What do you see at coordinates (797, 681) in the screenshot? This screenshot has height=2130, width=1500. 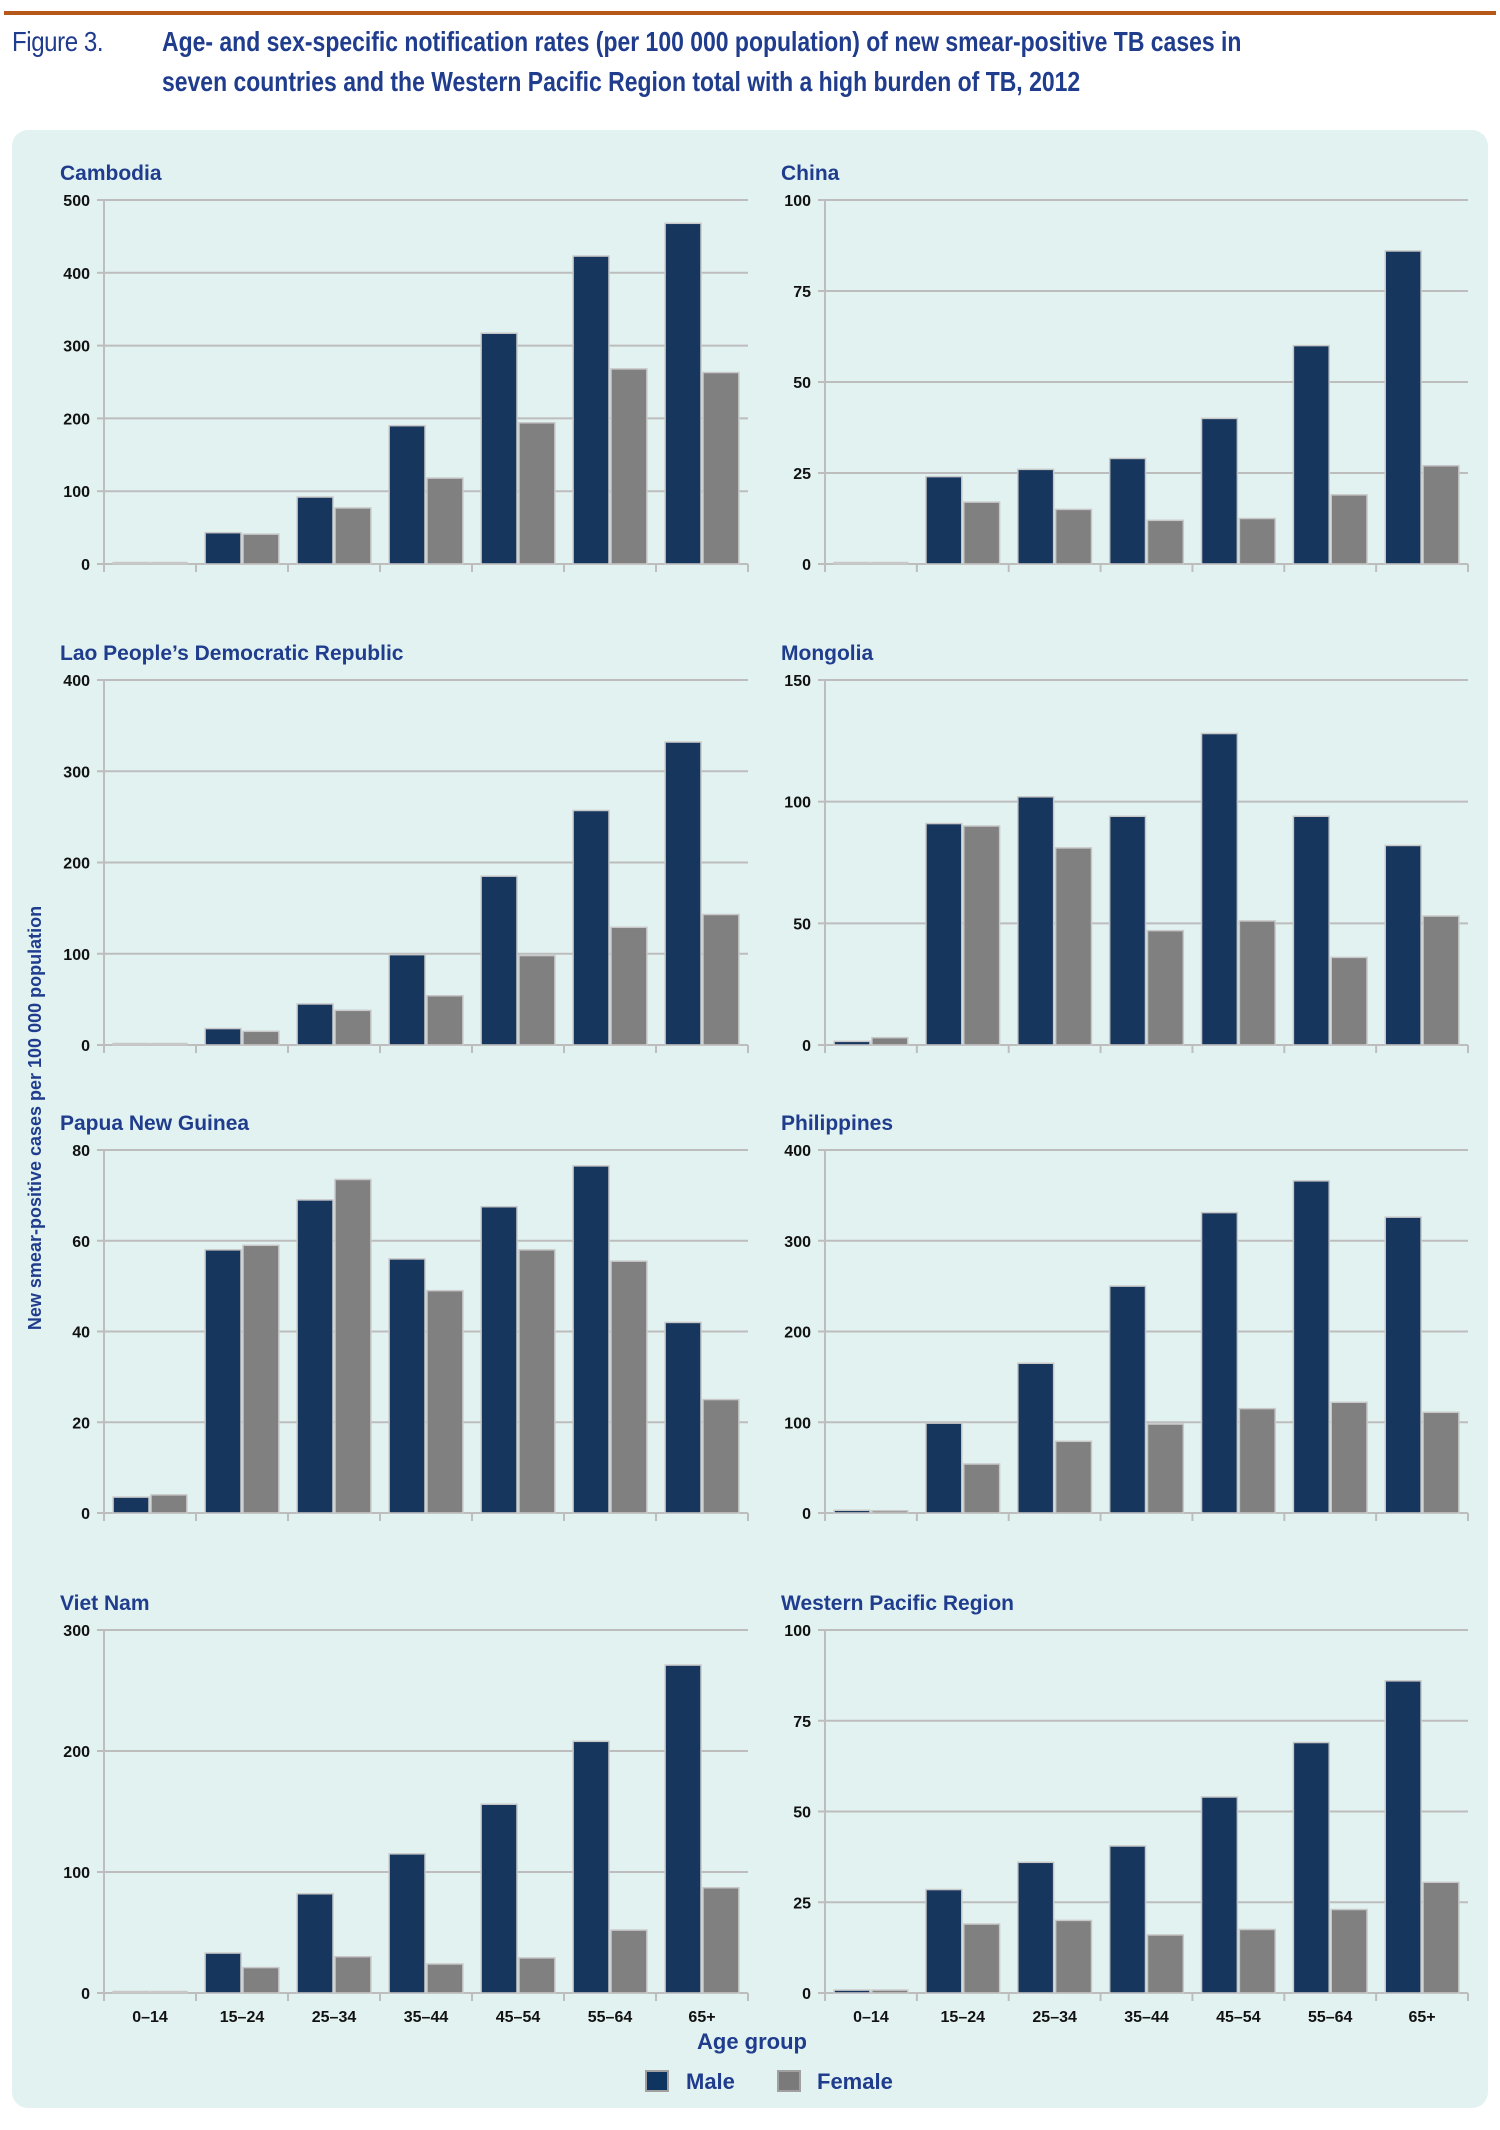 I see `y-tick-label: 150` at bounding box center [797, 681].